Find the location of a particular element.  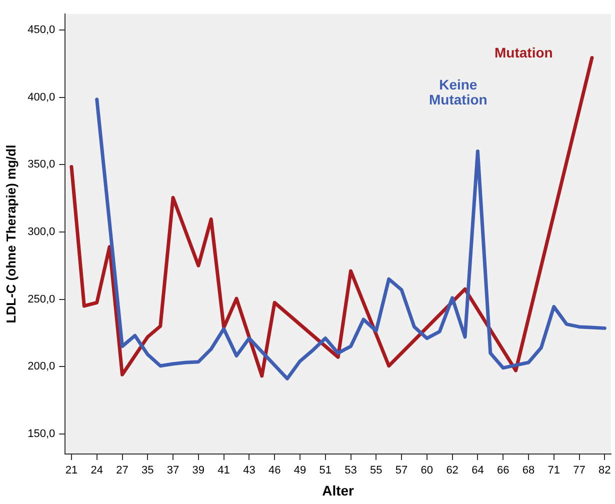

x-tick-label: 62 is located at coordinates (452, 470).